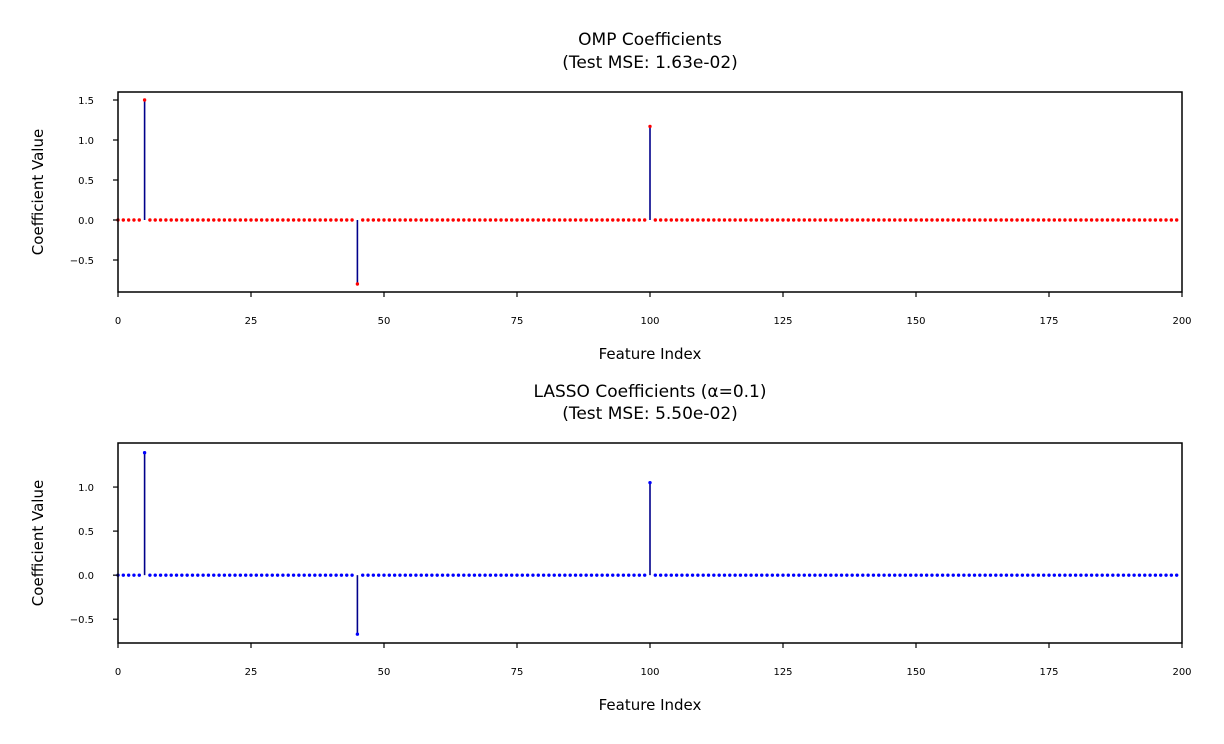  I want to click on omp-y-tick-label-0: −0.5, so click(82, 261).